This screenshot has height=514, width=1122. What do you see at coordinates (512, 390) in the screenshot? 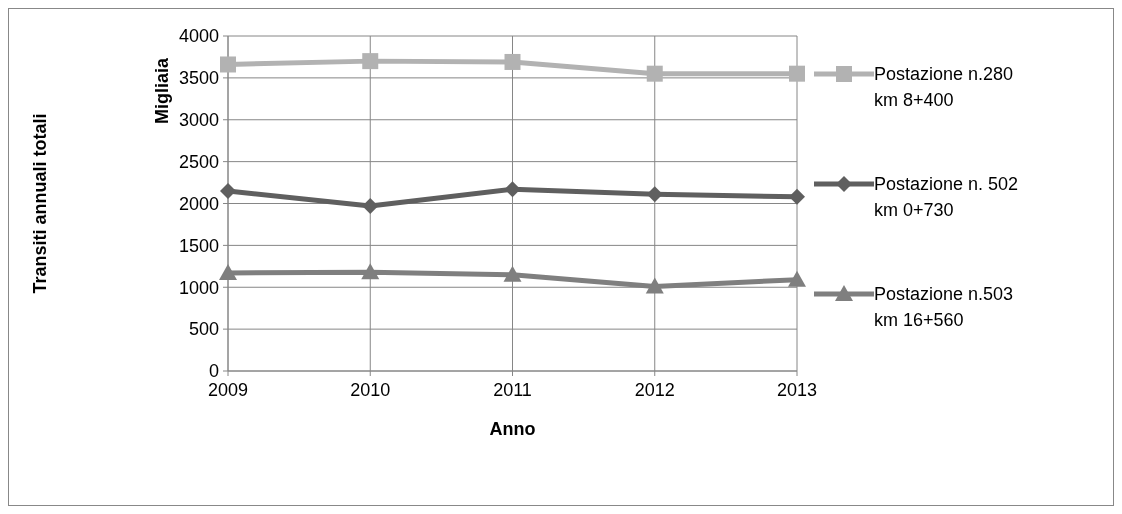
I see `x-tick-label: 2011` at bounding box center [512, 390].